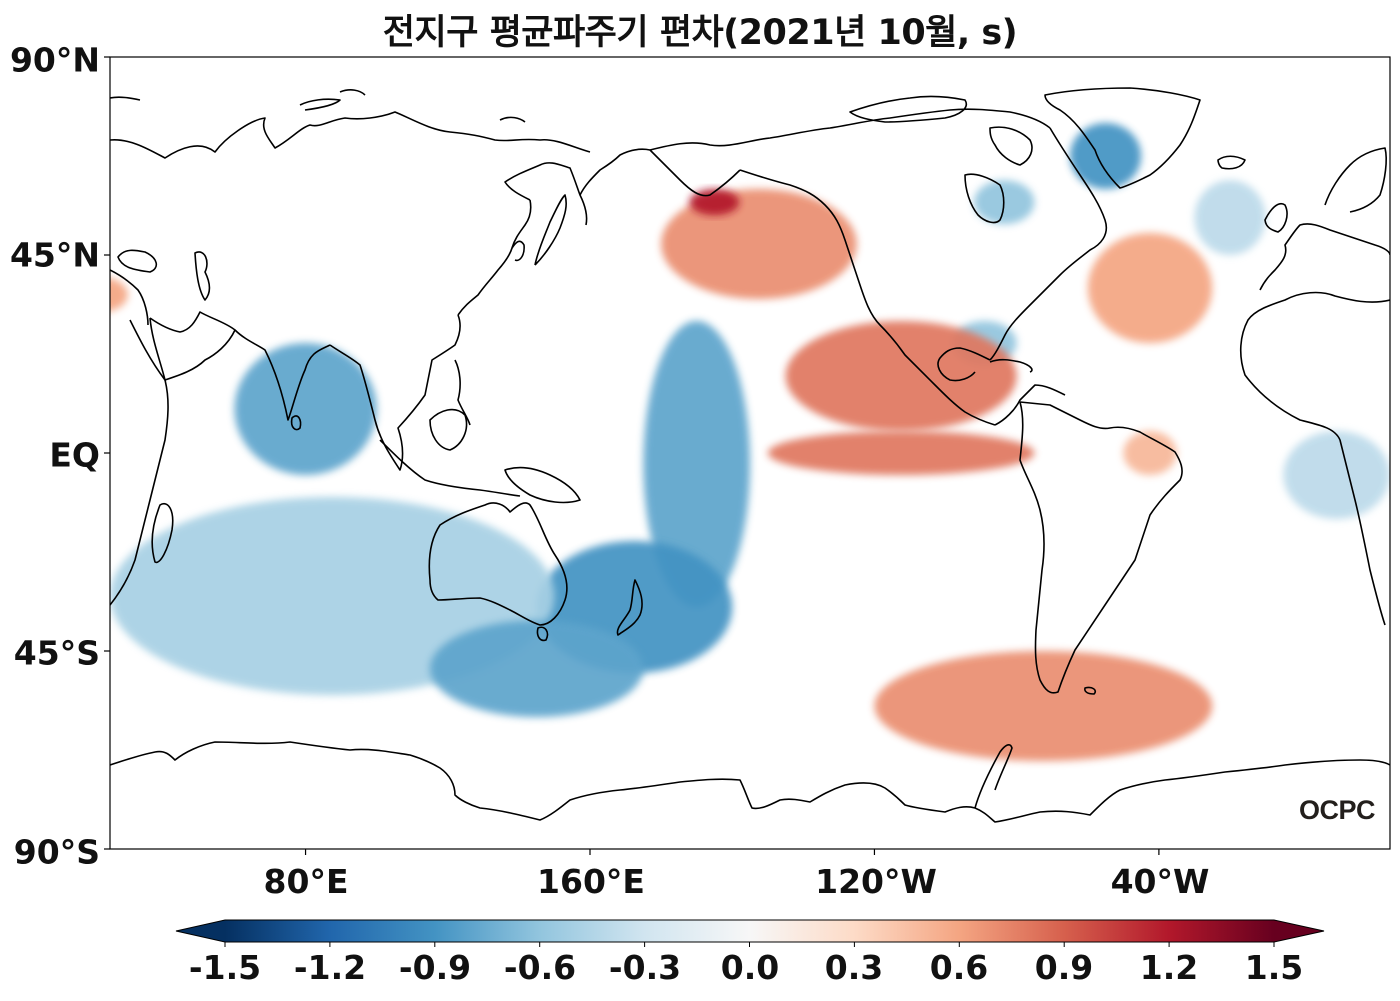 This screenshot has height=1001, width=1400. I want to click on coastline-north-america-west, so click(867, 297).